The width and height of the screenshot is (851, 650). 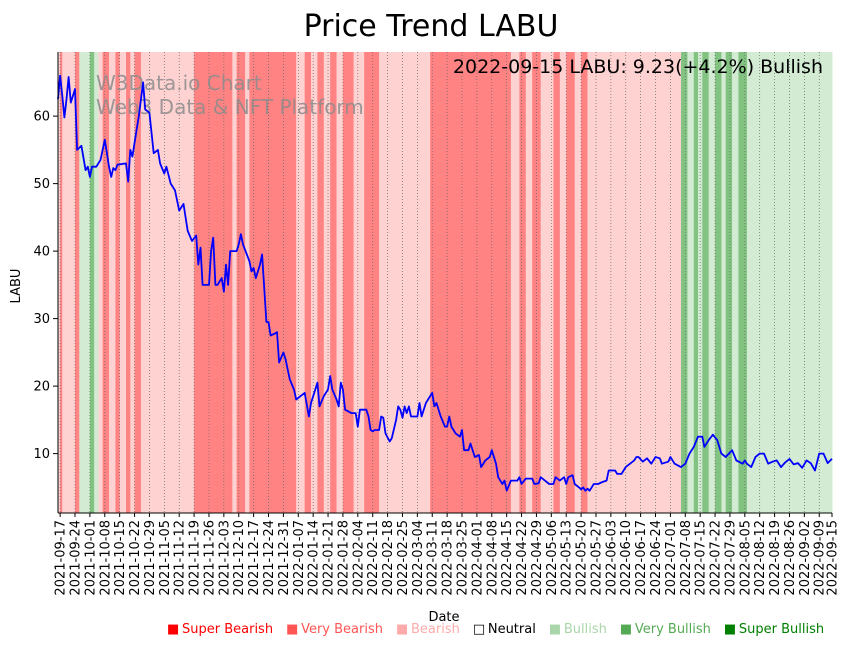 I want to click on legend-item: □ Neutral, so click(x=504, y=629).